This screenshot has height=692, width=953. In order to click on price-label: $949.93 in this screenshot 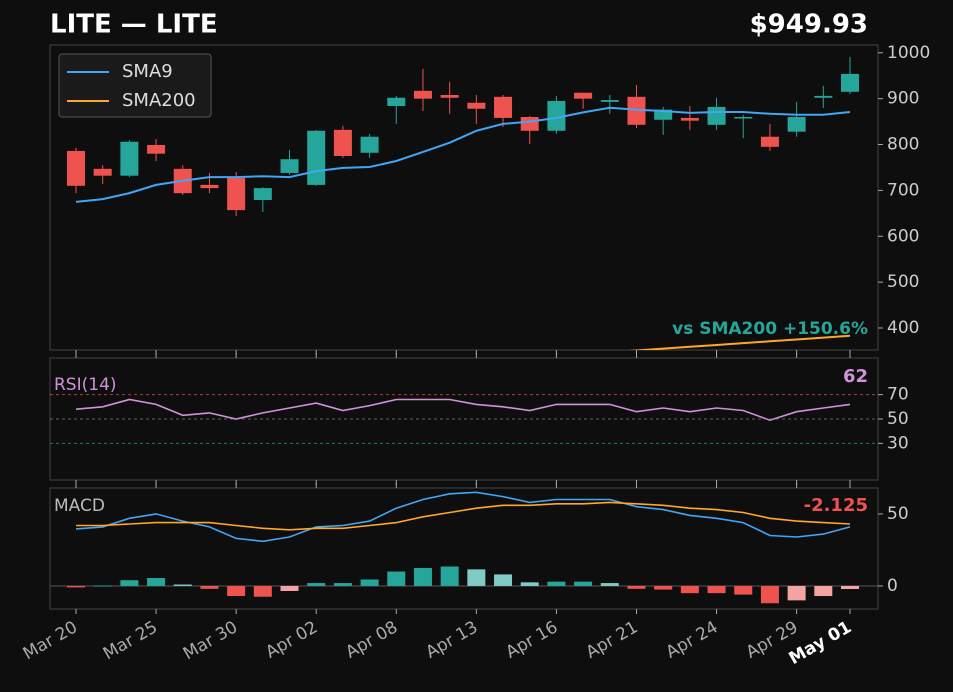, I will do `click(809, 25)`.